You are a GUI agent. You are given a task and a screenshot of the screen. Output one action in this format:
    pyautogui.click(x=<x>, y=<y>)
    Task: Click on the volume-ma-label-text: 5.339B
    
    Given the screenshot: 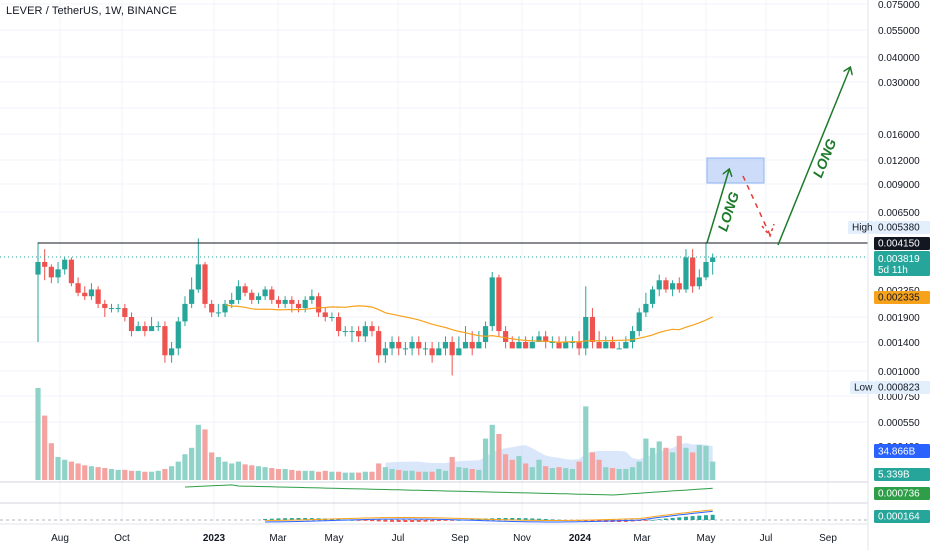 What is the action you would take?
    pyautogui.click(x=894, y=475)
    